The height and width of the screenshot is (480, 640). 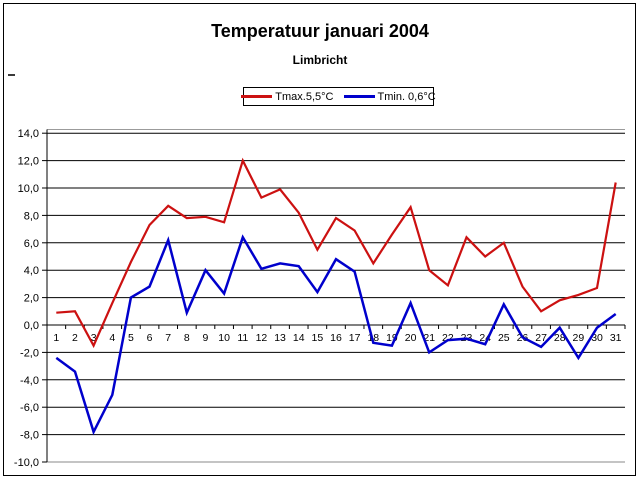 I want to click on x-axis-label: 1, so click(x=56, y=338).